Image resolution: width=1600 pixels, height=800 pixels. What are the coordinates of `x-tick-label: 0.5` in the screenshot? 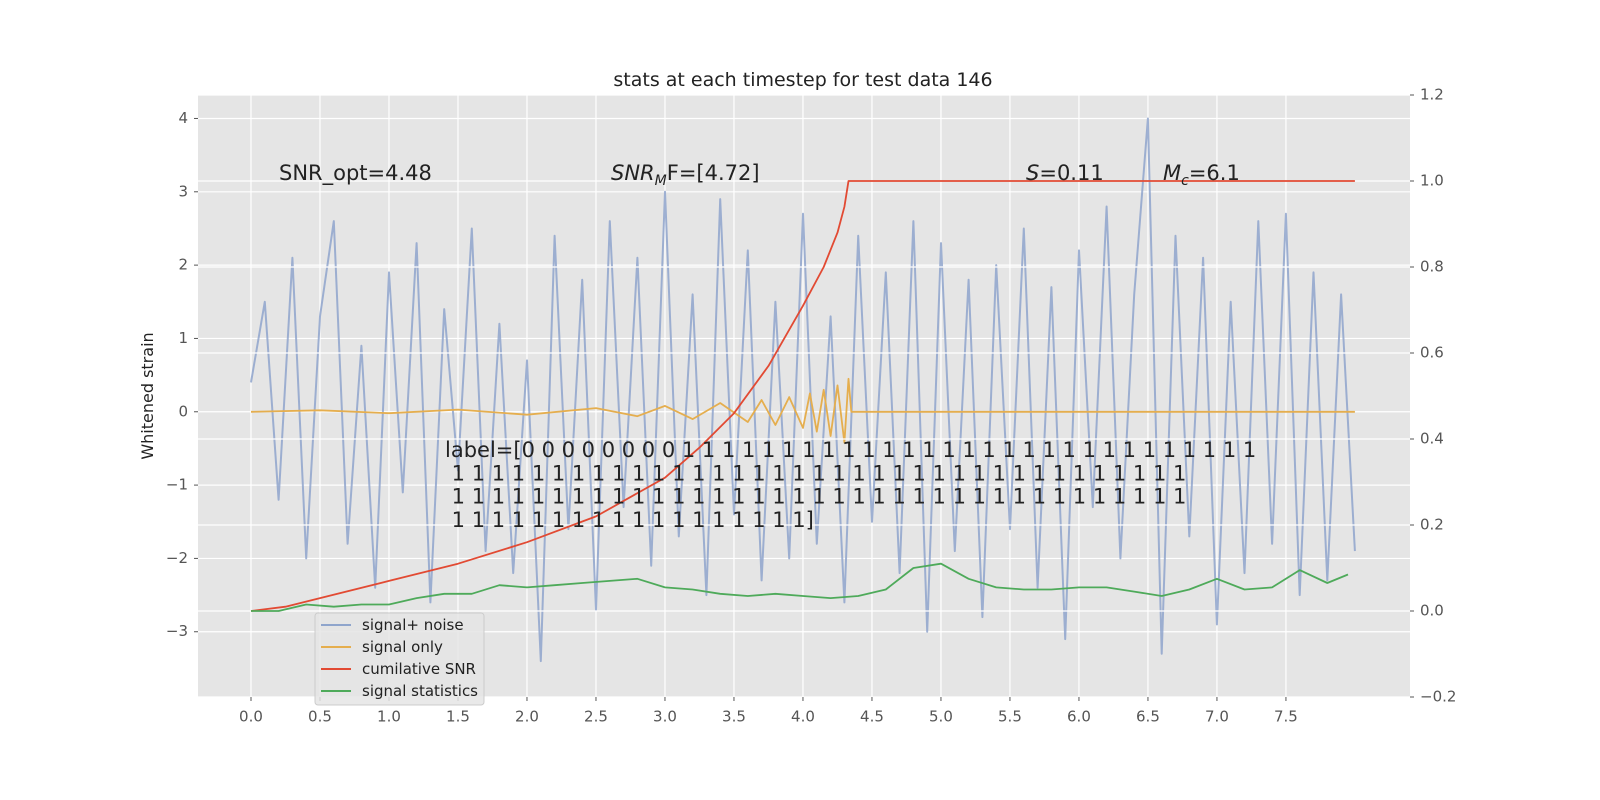 It's located at (320, 717).